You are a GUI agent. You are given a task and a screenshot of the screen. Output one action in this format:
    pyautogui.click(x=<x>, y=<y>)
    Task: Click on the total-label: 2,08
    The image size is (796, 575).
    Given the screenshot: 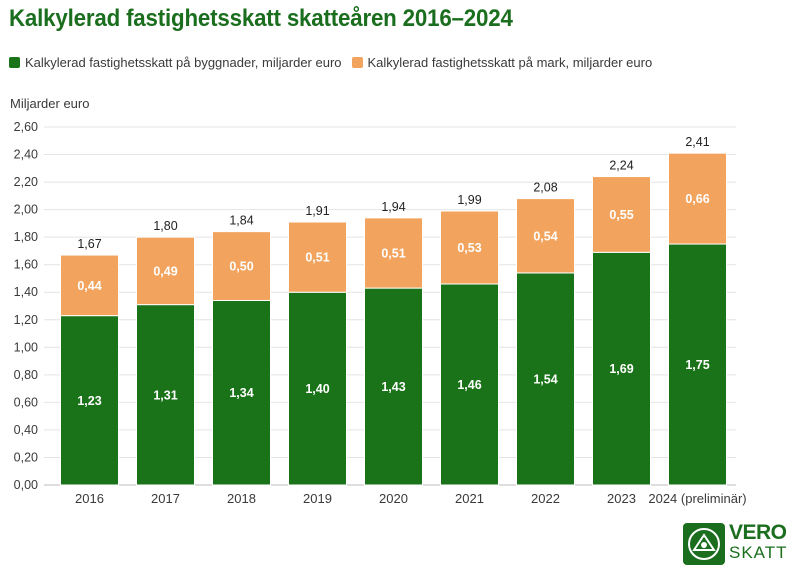 What is the action you would take?
    pyautogui.click(x=545, y=188)
    